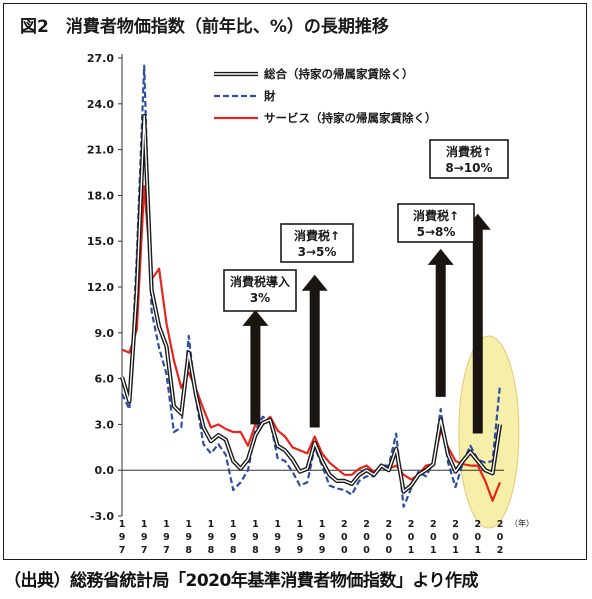 The height and width of the screenshot is (599, 592). What do you see at coordinates (269, 96) in the screenshot?
I see `legend-goods-label: 財` at bounding box center [269, 96].